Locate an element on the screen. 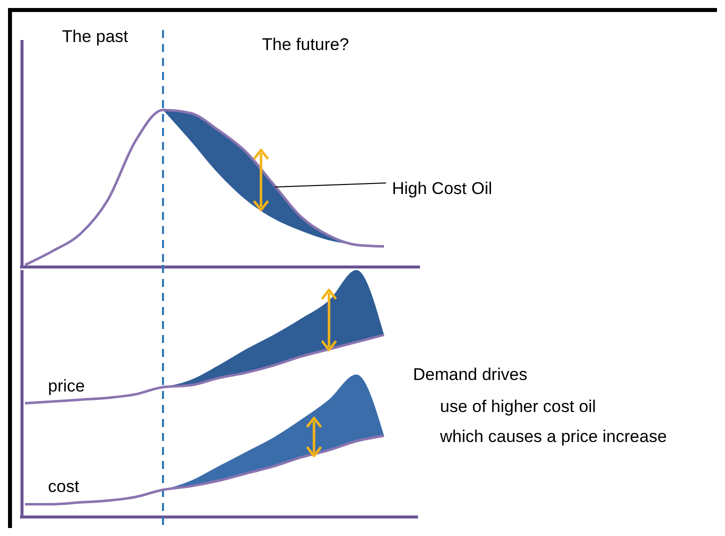 Image resolution: width=725 pixels, height=536 pixels. text: The past is located at coordinates (95, 36).